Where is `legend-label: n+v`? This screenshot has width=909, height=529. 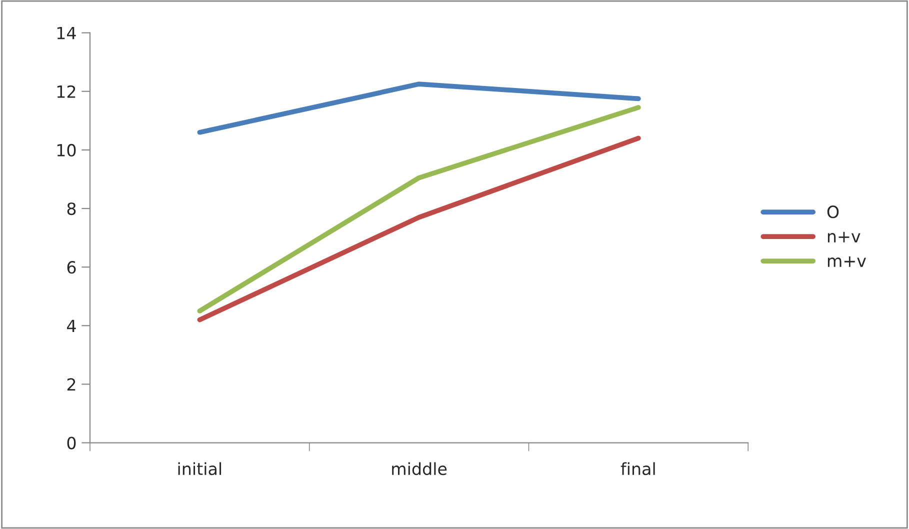 legend-label: n+v is located at coordinates (844, 237).